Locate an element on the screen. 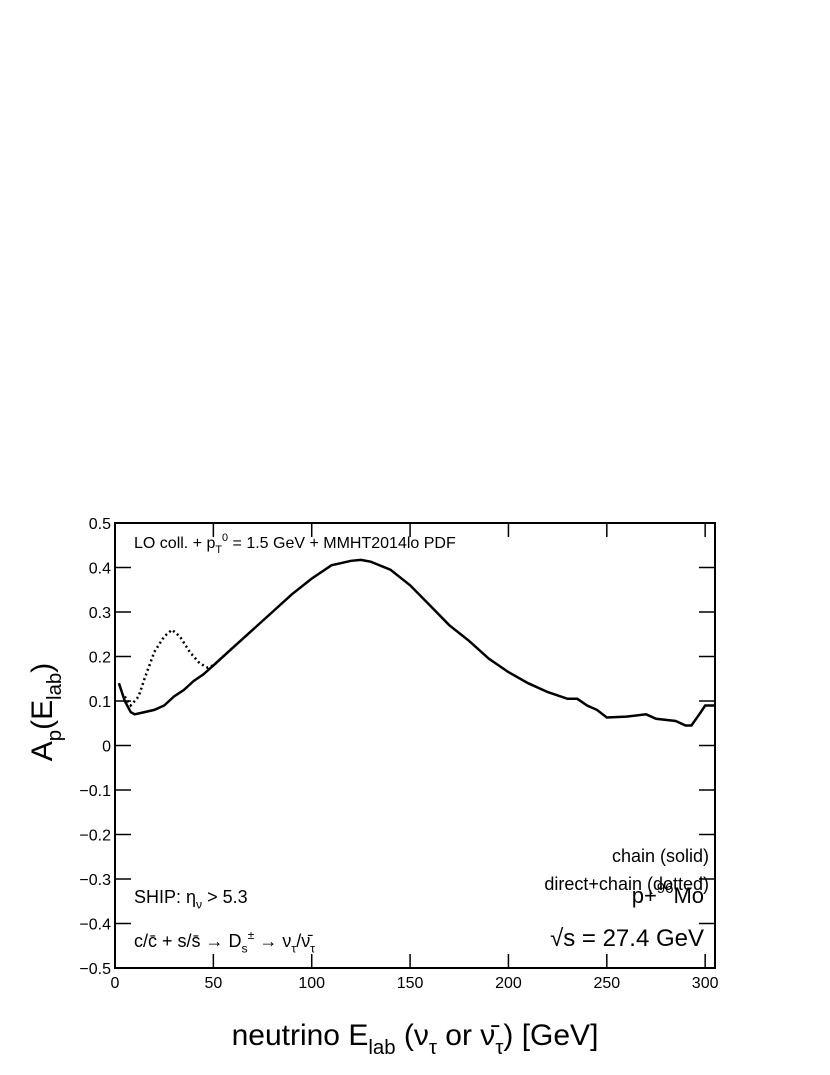  text-part: (E is located at coordinates (42, 715).